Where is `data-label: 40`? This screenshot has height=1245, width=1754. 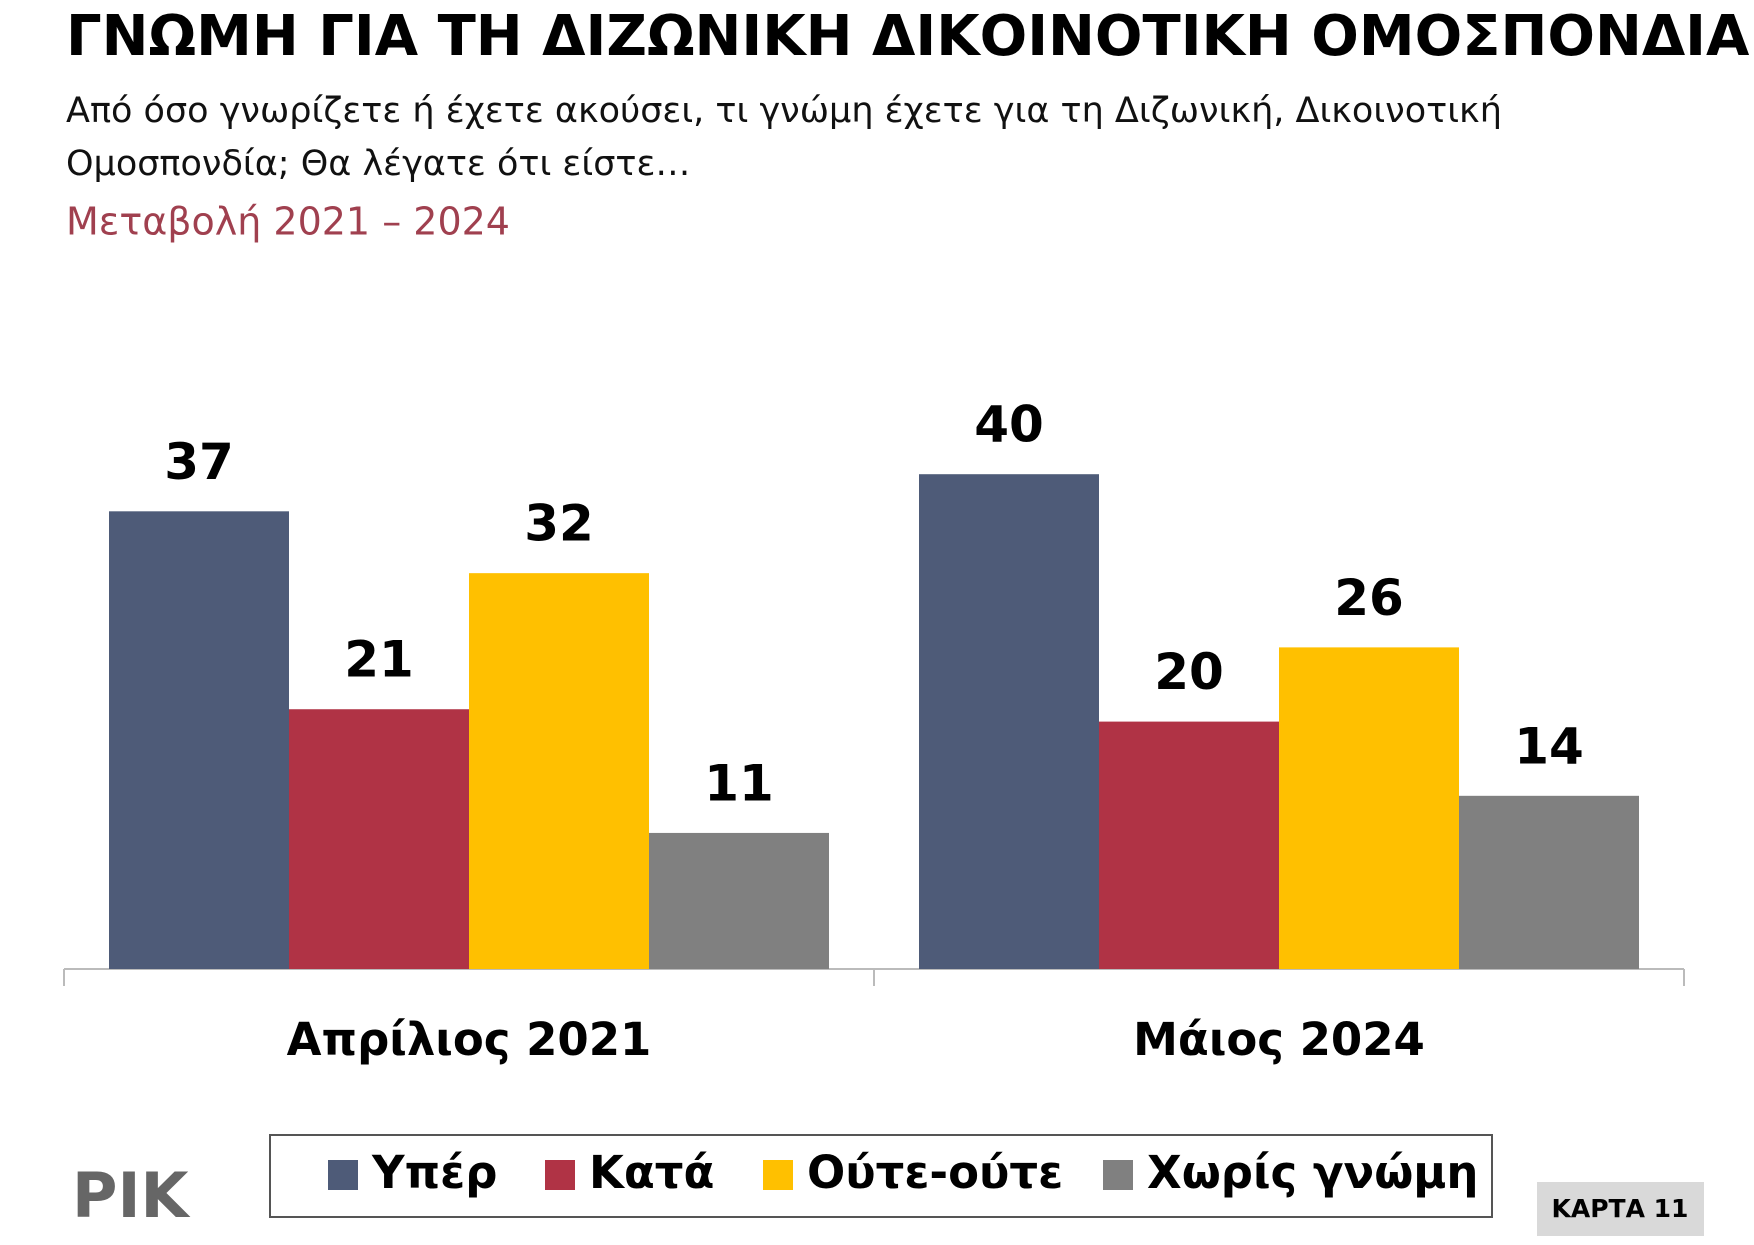
data-label: 40 is located at coordinates (1009, 425).